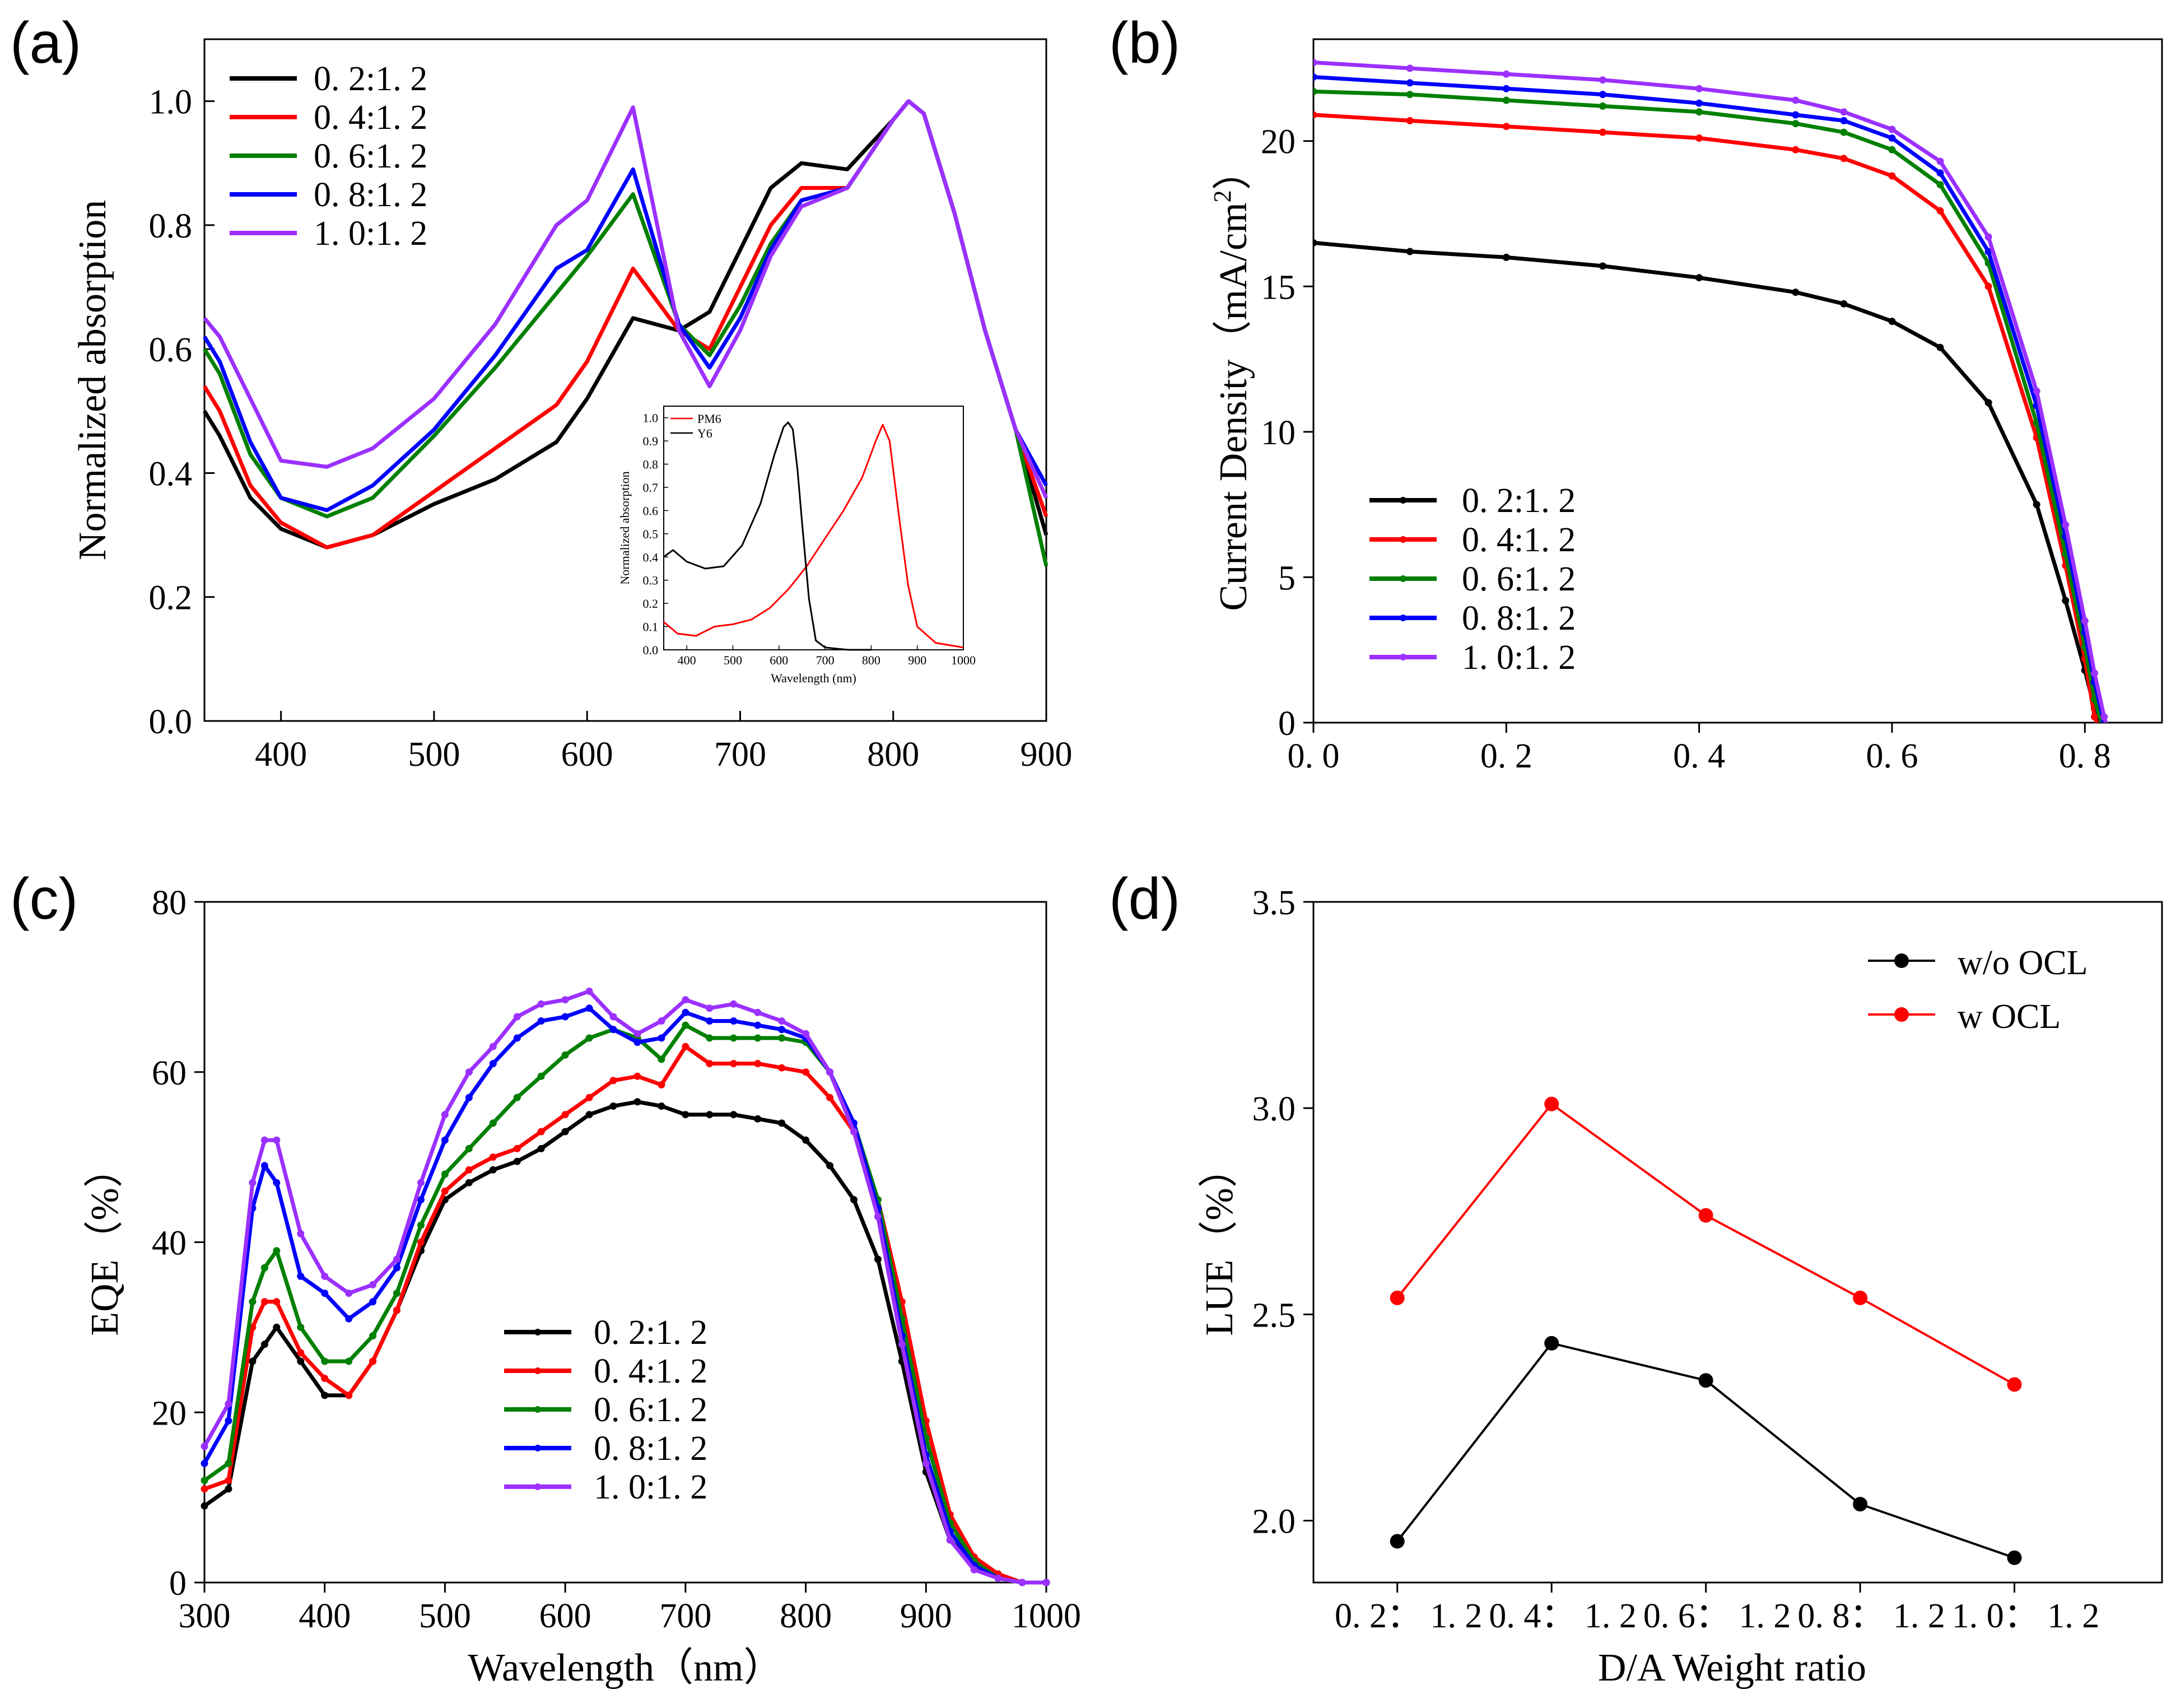 The width and height of the screenshot is (2176, 1708). Describe the element at coordinates (1699, 89) in the screenshot. I see `series-1.0:1.2-point-4` at that location.